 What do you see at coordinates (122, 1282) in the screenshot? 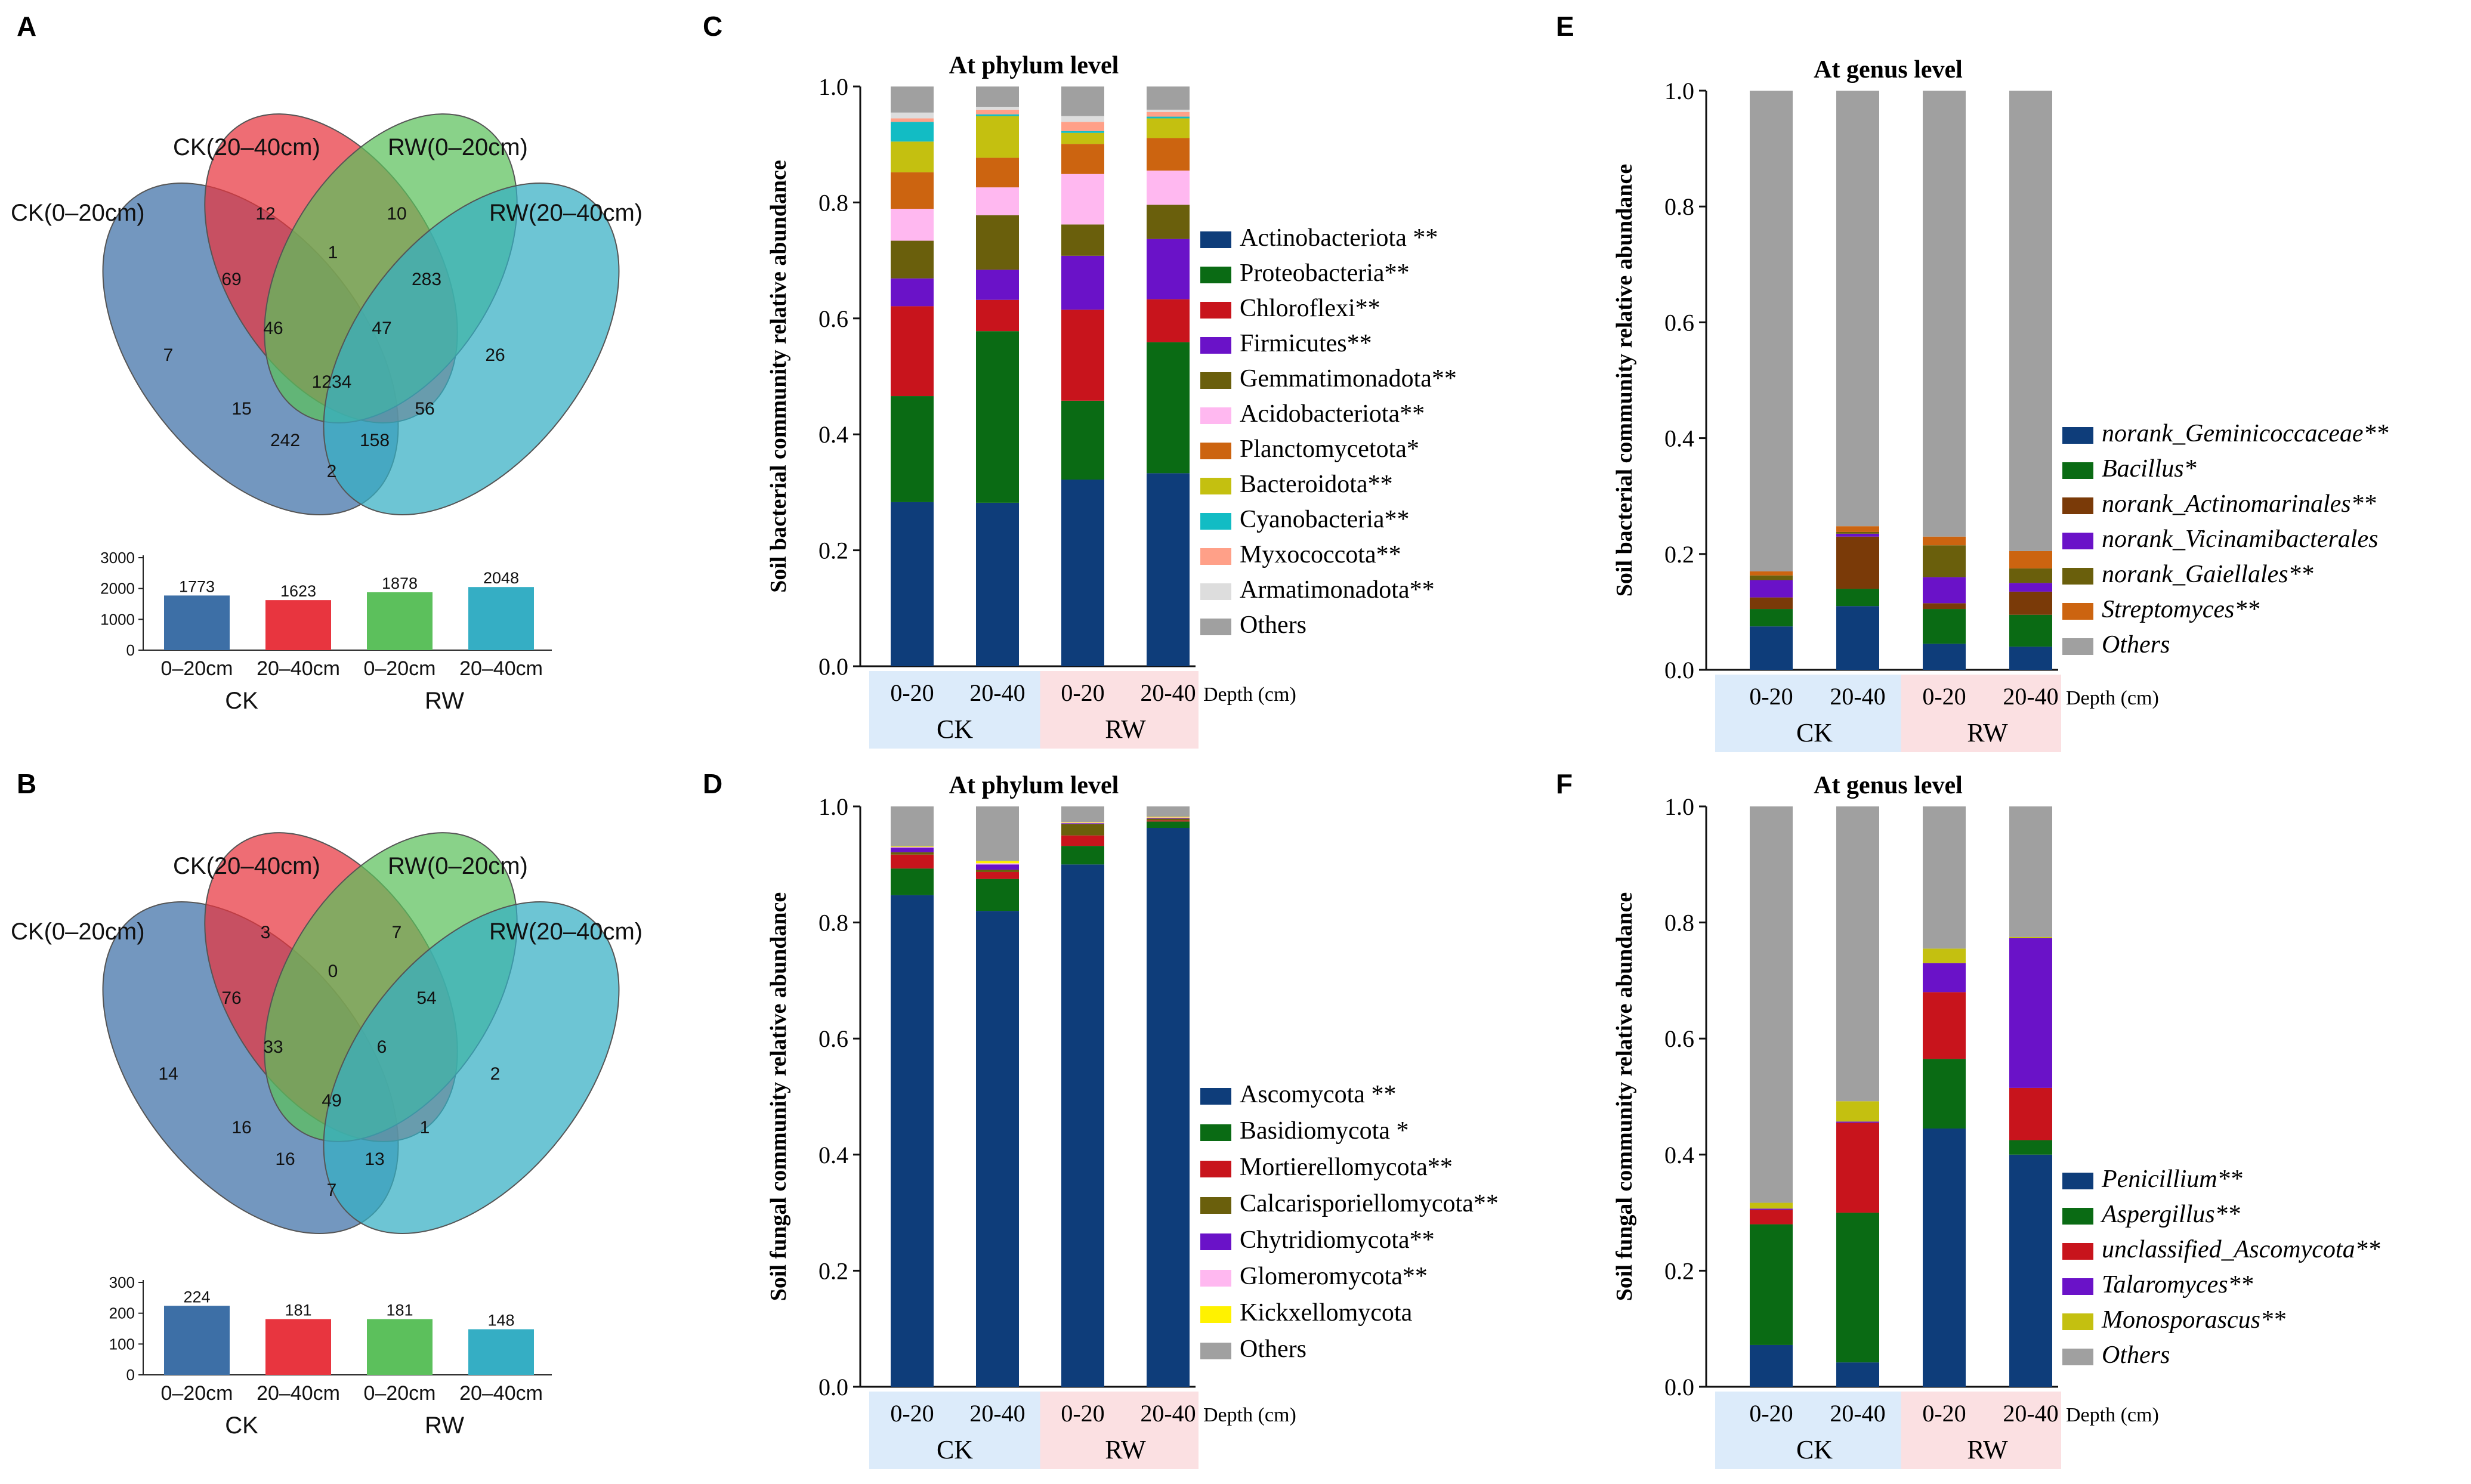
I see `y-tick-label: 300` at bounding box center [122, 1282].